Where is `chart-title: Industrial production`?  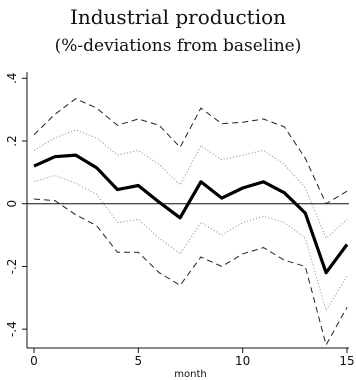
chart-title: Industrial production is located at coordinates (178, 17).